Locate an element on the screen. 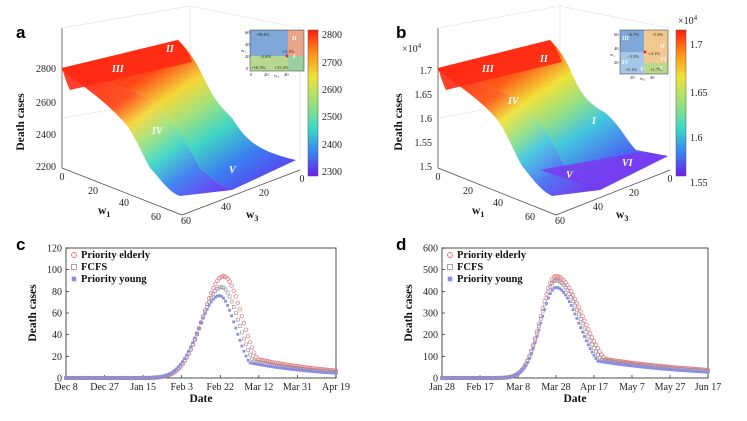 The image size is (747, 421). inset-a-note: -4.6% is located at coordinates (265, 56).